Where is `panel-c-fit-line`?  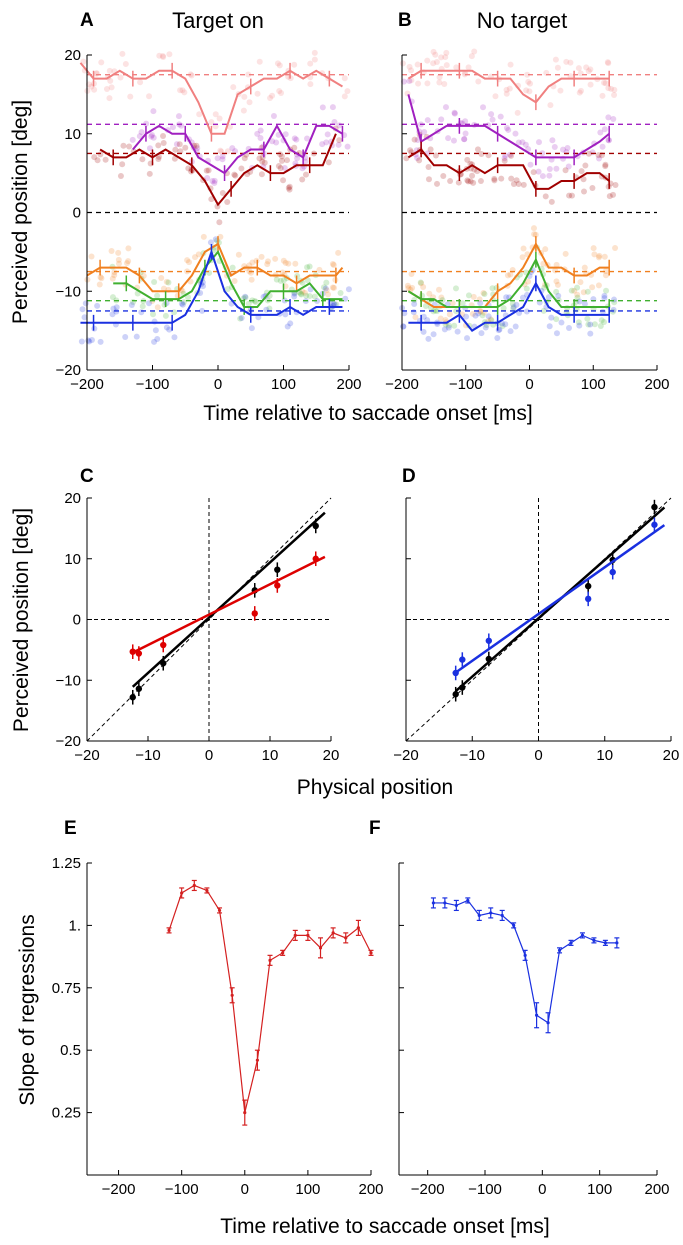 panel-c-fit-line is located at coordinates (228, 599).